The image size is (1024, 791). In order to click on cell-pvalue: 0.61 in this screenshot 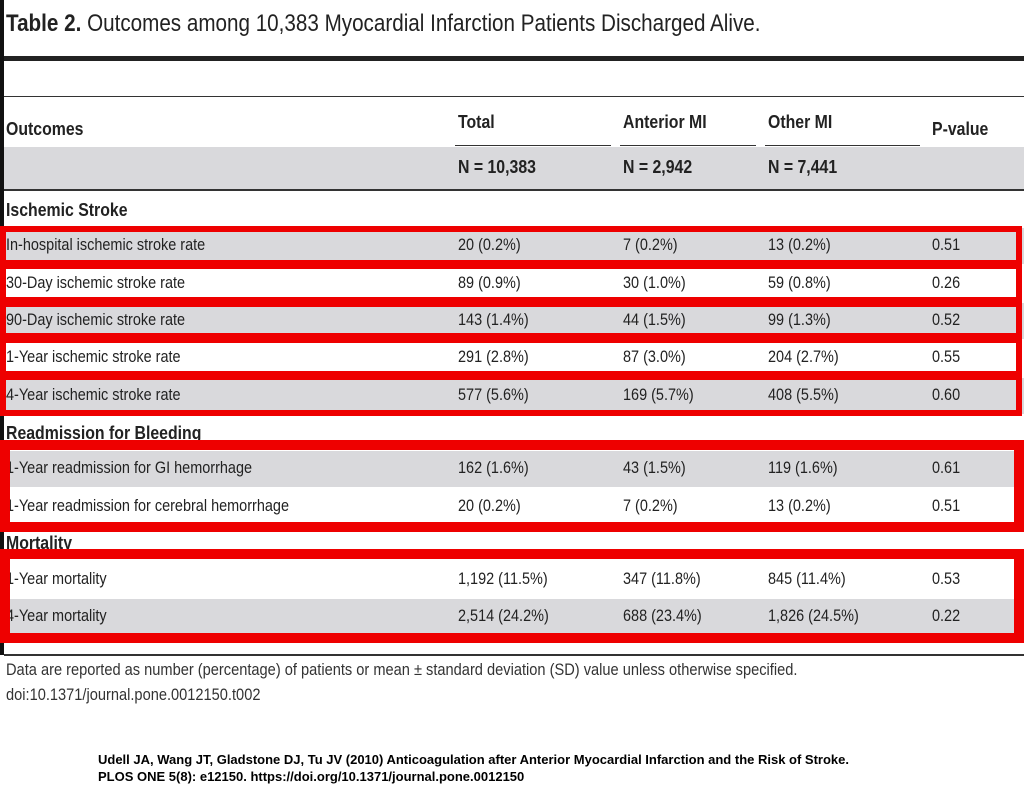, I will do `click(946, 467)`.